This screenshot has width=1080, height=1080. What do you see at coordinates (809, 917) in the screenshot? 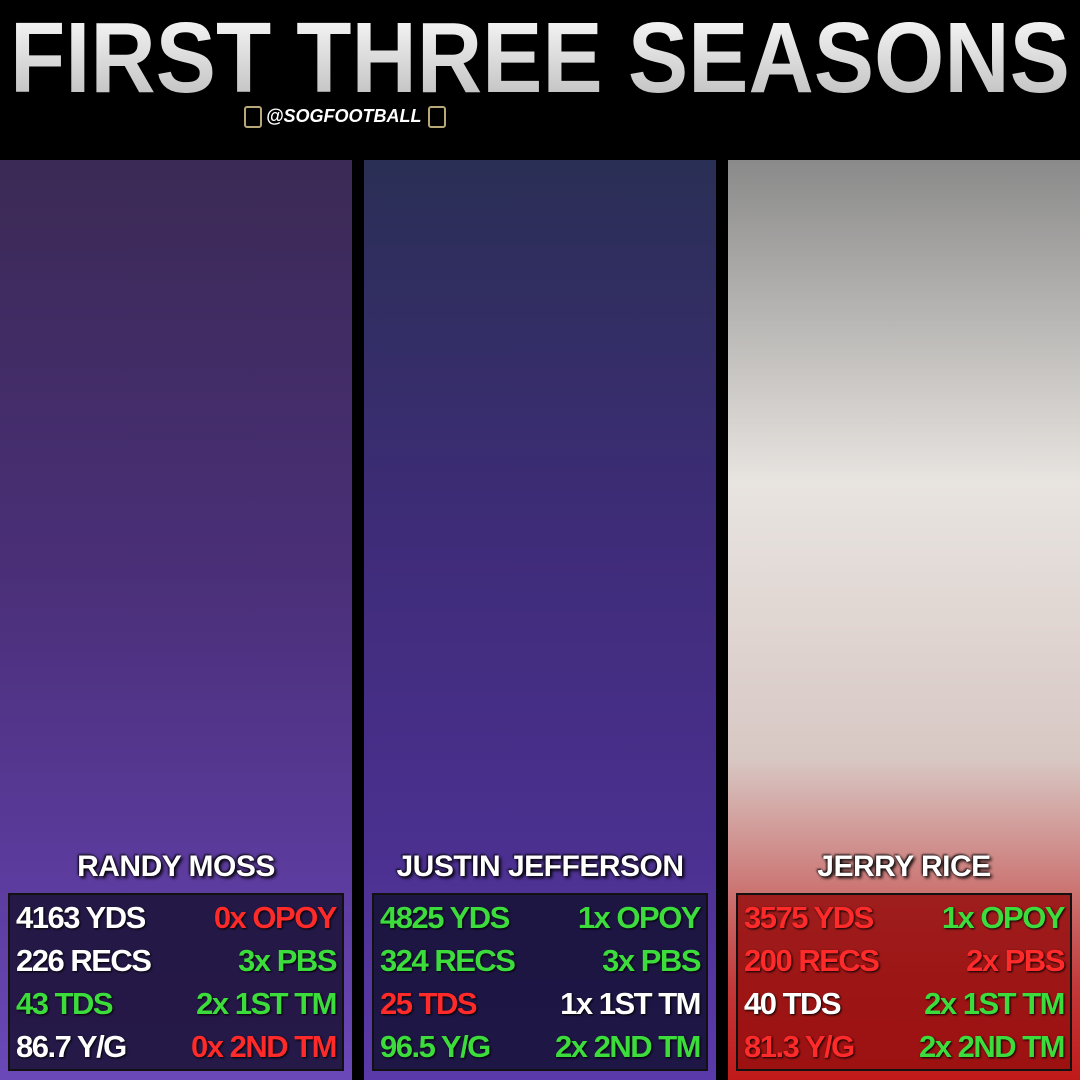
I see `stat: 3575 YDS` at bounding box center [809, 917].